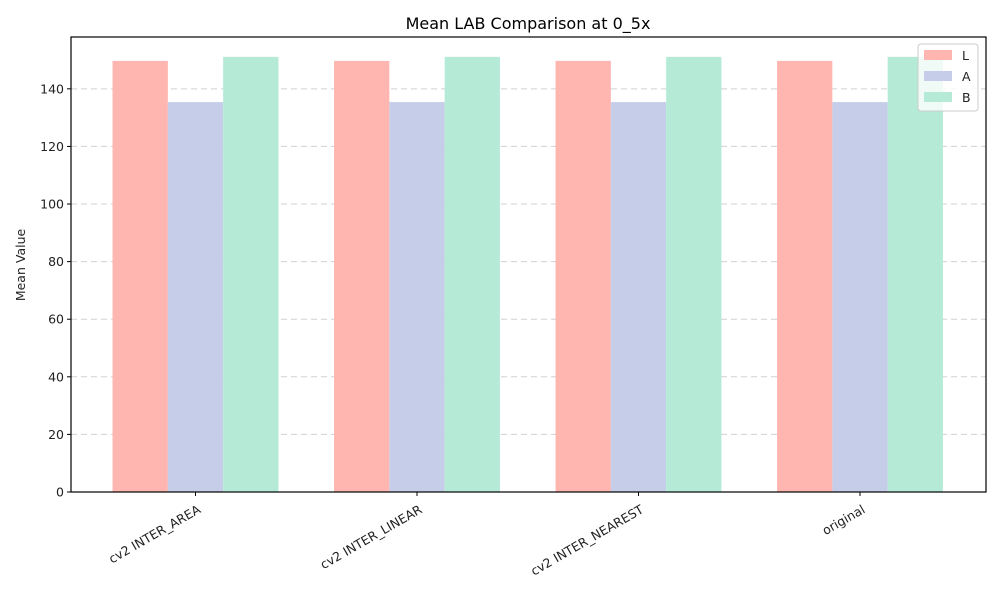 This screenshot has width=1000, height=600. I want to click on legend-label: L, so click(965, 55).